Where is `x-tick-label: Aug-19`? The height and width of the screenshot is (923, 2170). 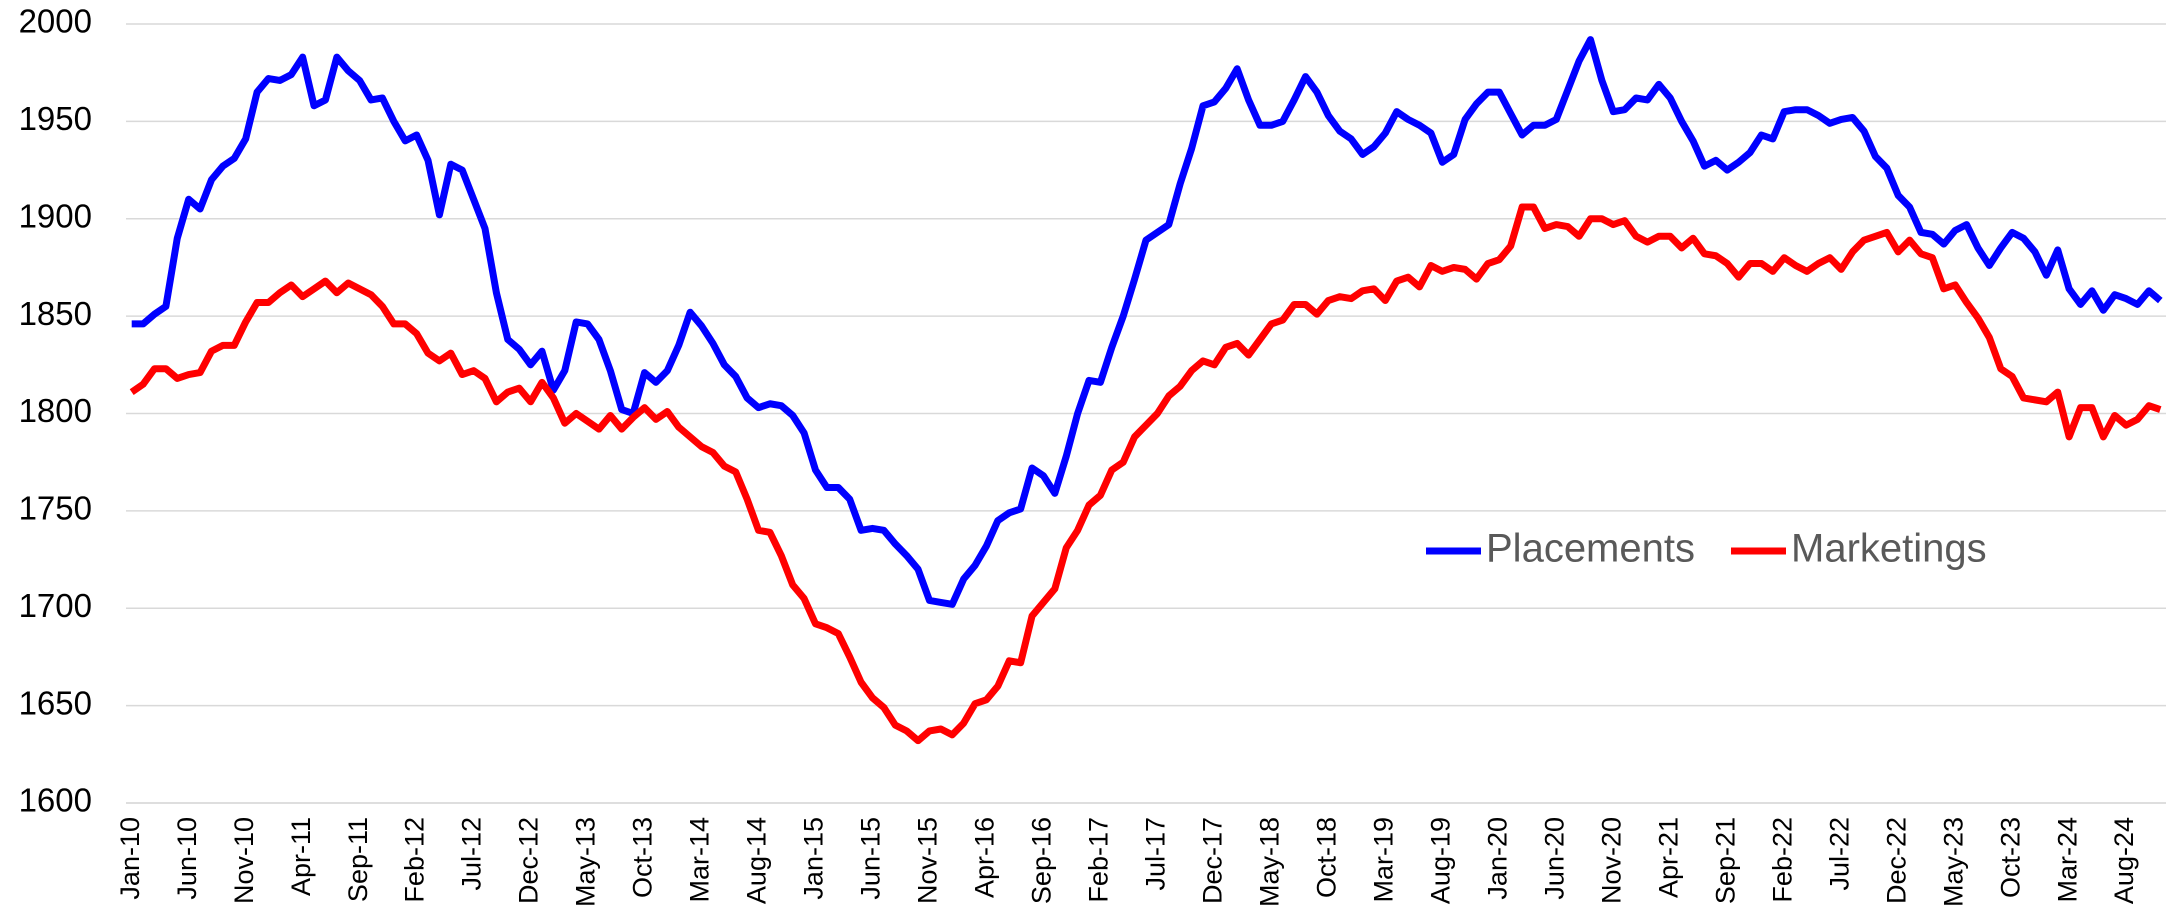
x-tick-label: Aug-19 is located at coordinates (1440, 860).